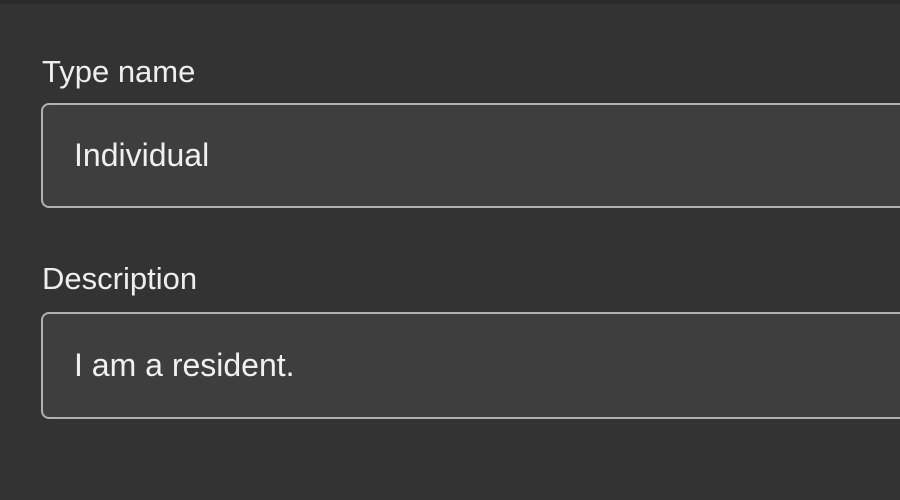 The width and height of the screenshot is (900, 500). I want to click on type-name-value: Individual, so click(142, 154).